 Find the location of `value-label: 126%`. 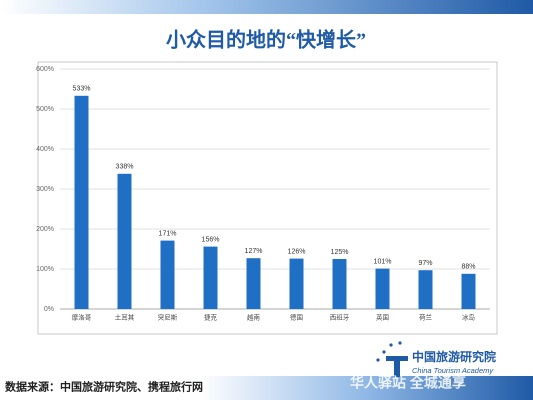

value-label: 126% is located at coordinates (297, 251).